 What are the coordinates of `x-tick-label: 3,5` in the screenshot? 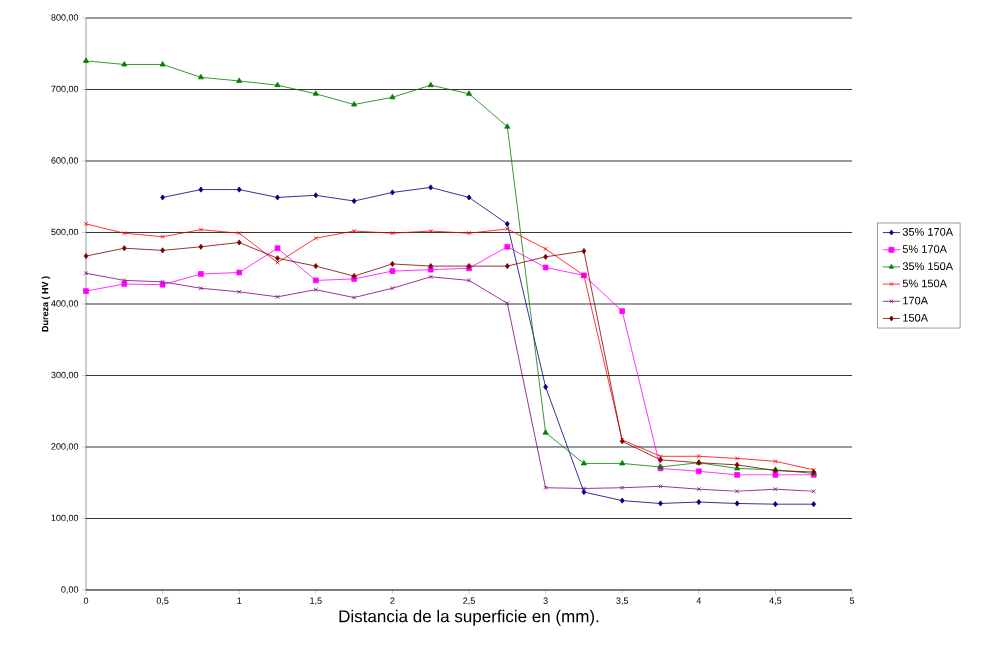 It's located at (622, 601).